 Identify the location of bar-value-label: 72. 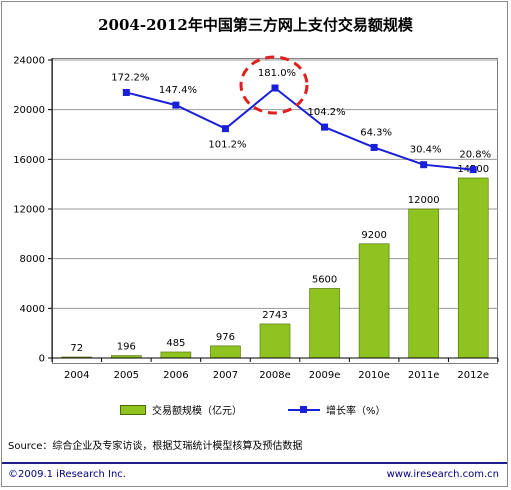
(76, 348).